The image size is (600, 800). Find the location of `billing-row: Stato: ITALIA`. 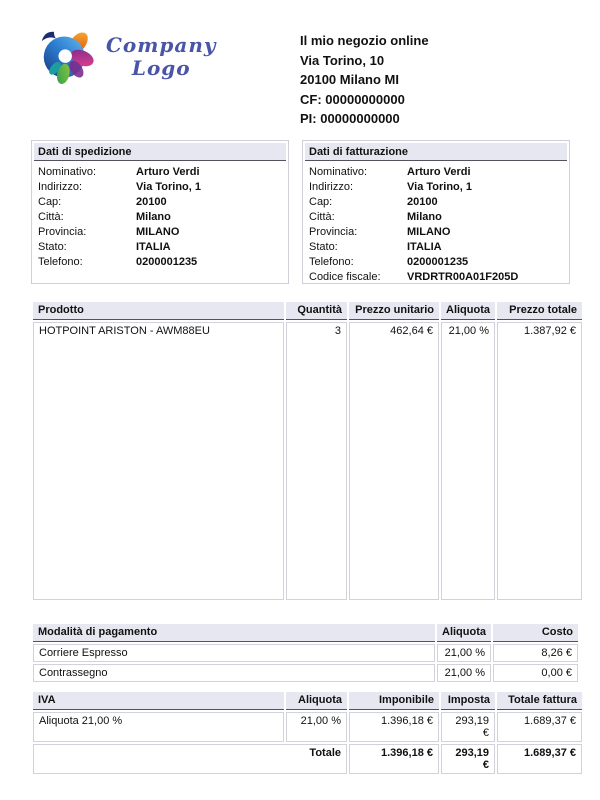

billing-row: Stato: ITALIA is located at coordinates (436, 247).